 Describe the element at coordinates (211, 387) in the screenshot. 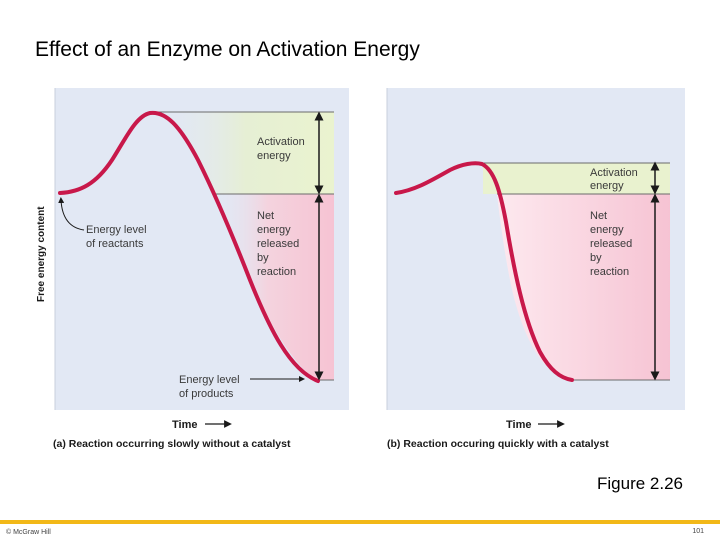

I see `panel-a-products-label: Energy level of products` at that location.